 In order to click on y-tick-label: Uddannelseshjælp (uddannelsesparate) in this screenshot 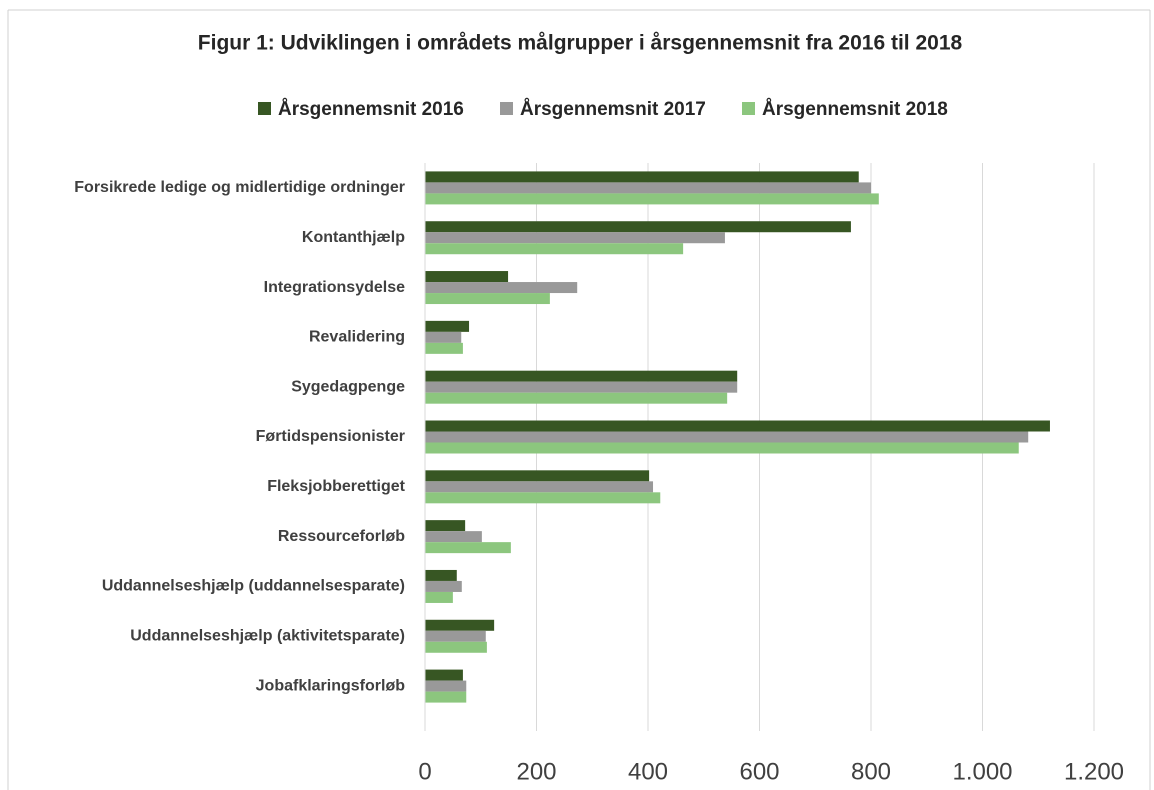, I will do `click(253, 586)`.